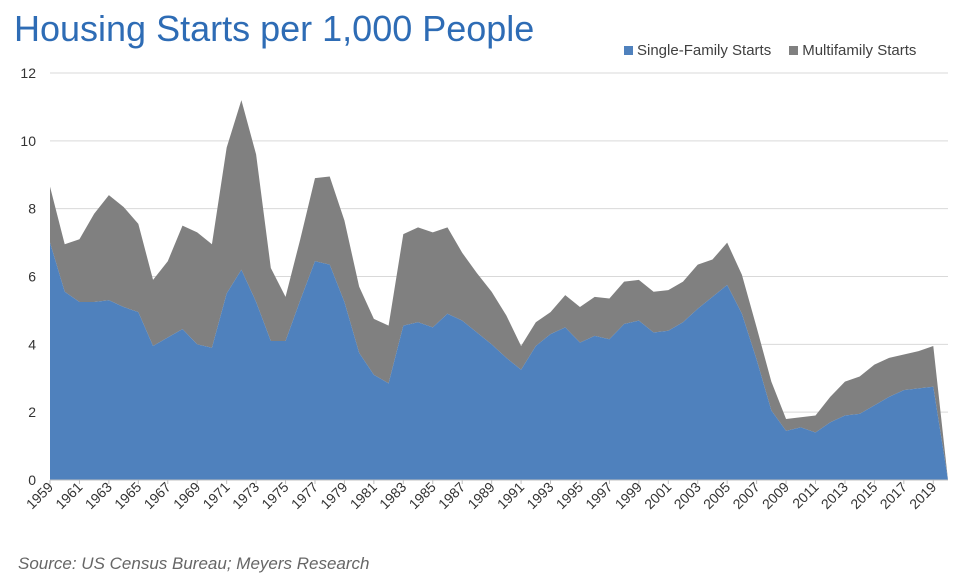  I want to click on x-tick-label: 2007, so click(745, 495).